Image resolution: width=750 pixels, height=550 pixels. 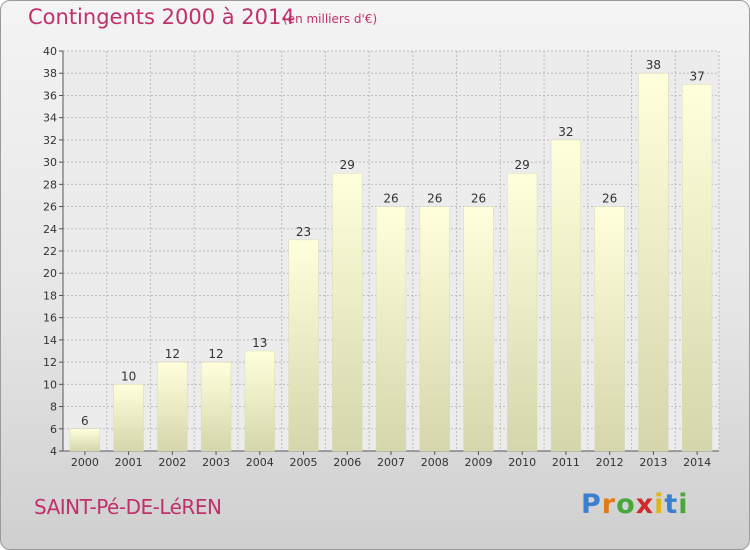 I want to click on logo-letter: P, so click(x=591, y=504).